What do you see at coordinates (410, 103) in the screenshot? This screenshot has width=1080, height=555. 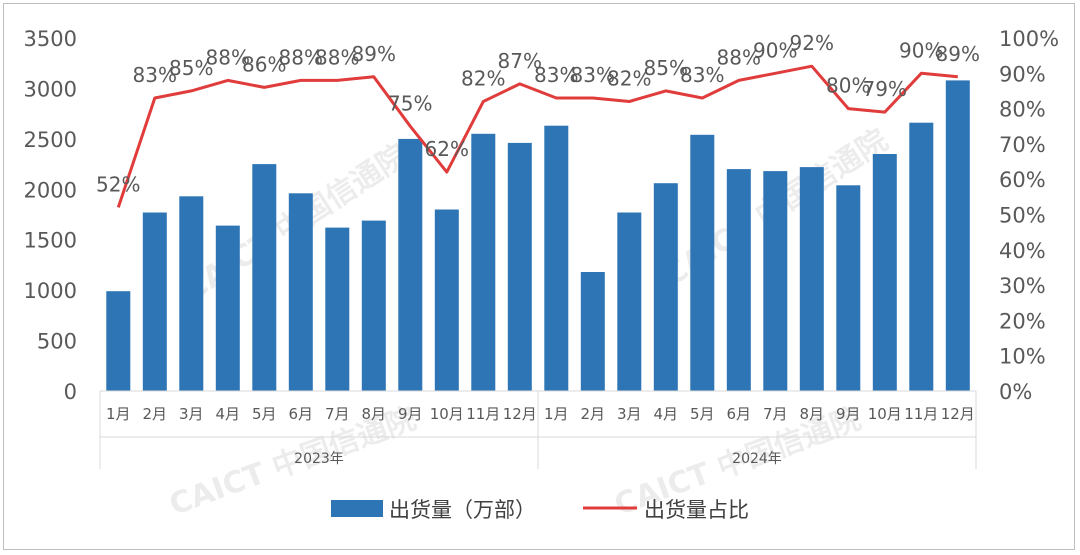 I see `line-data-label: 75%` at bounding box center [410, 103].